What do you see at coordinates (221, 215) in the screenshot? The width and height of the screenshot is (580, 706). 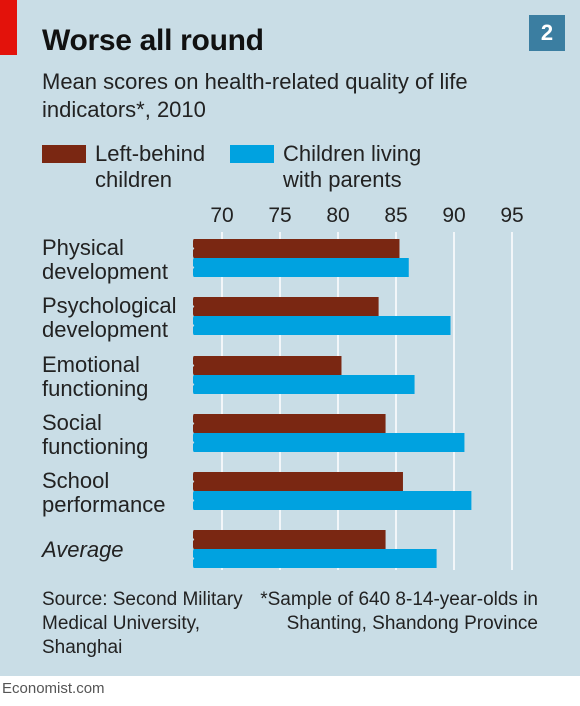 I see `x-tick-label: 70` at bounding box center [221, 215].